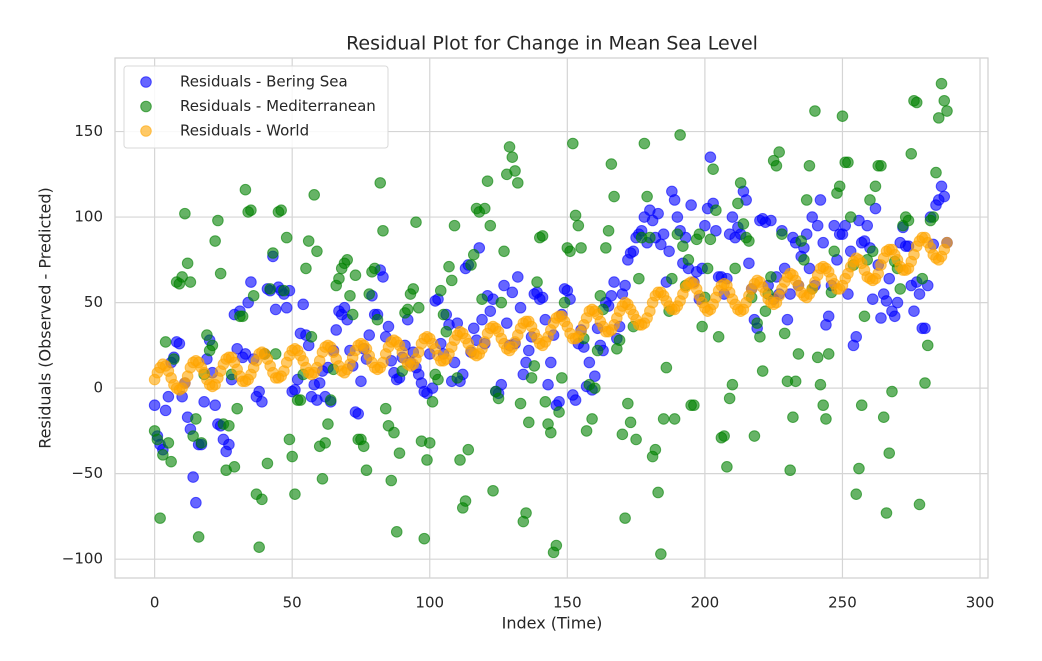  What do you see at coordinates (82, 559) in the screenshot?
I see `y-tick-label: −100` at bounding box center [82, 559].